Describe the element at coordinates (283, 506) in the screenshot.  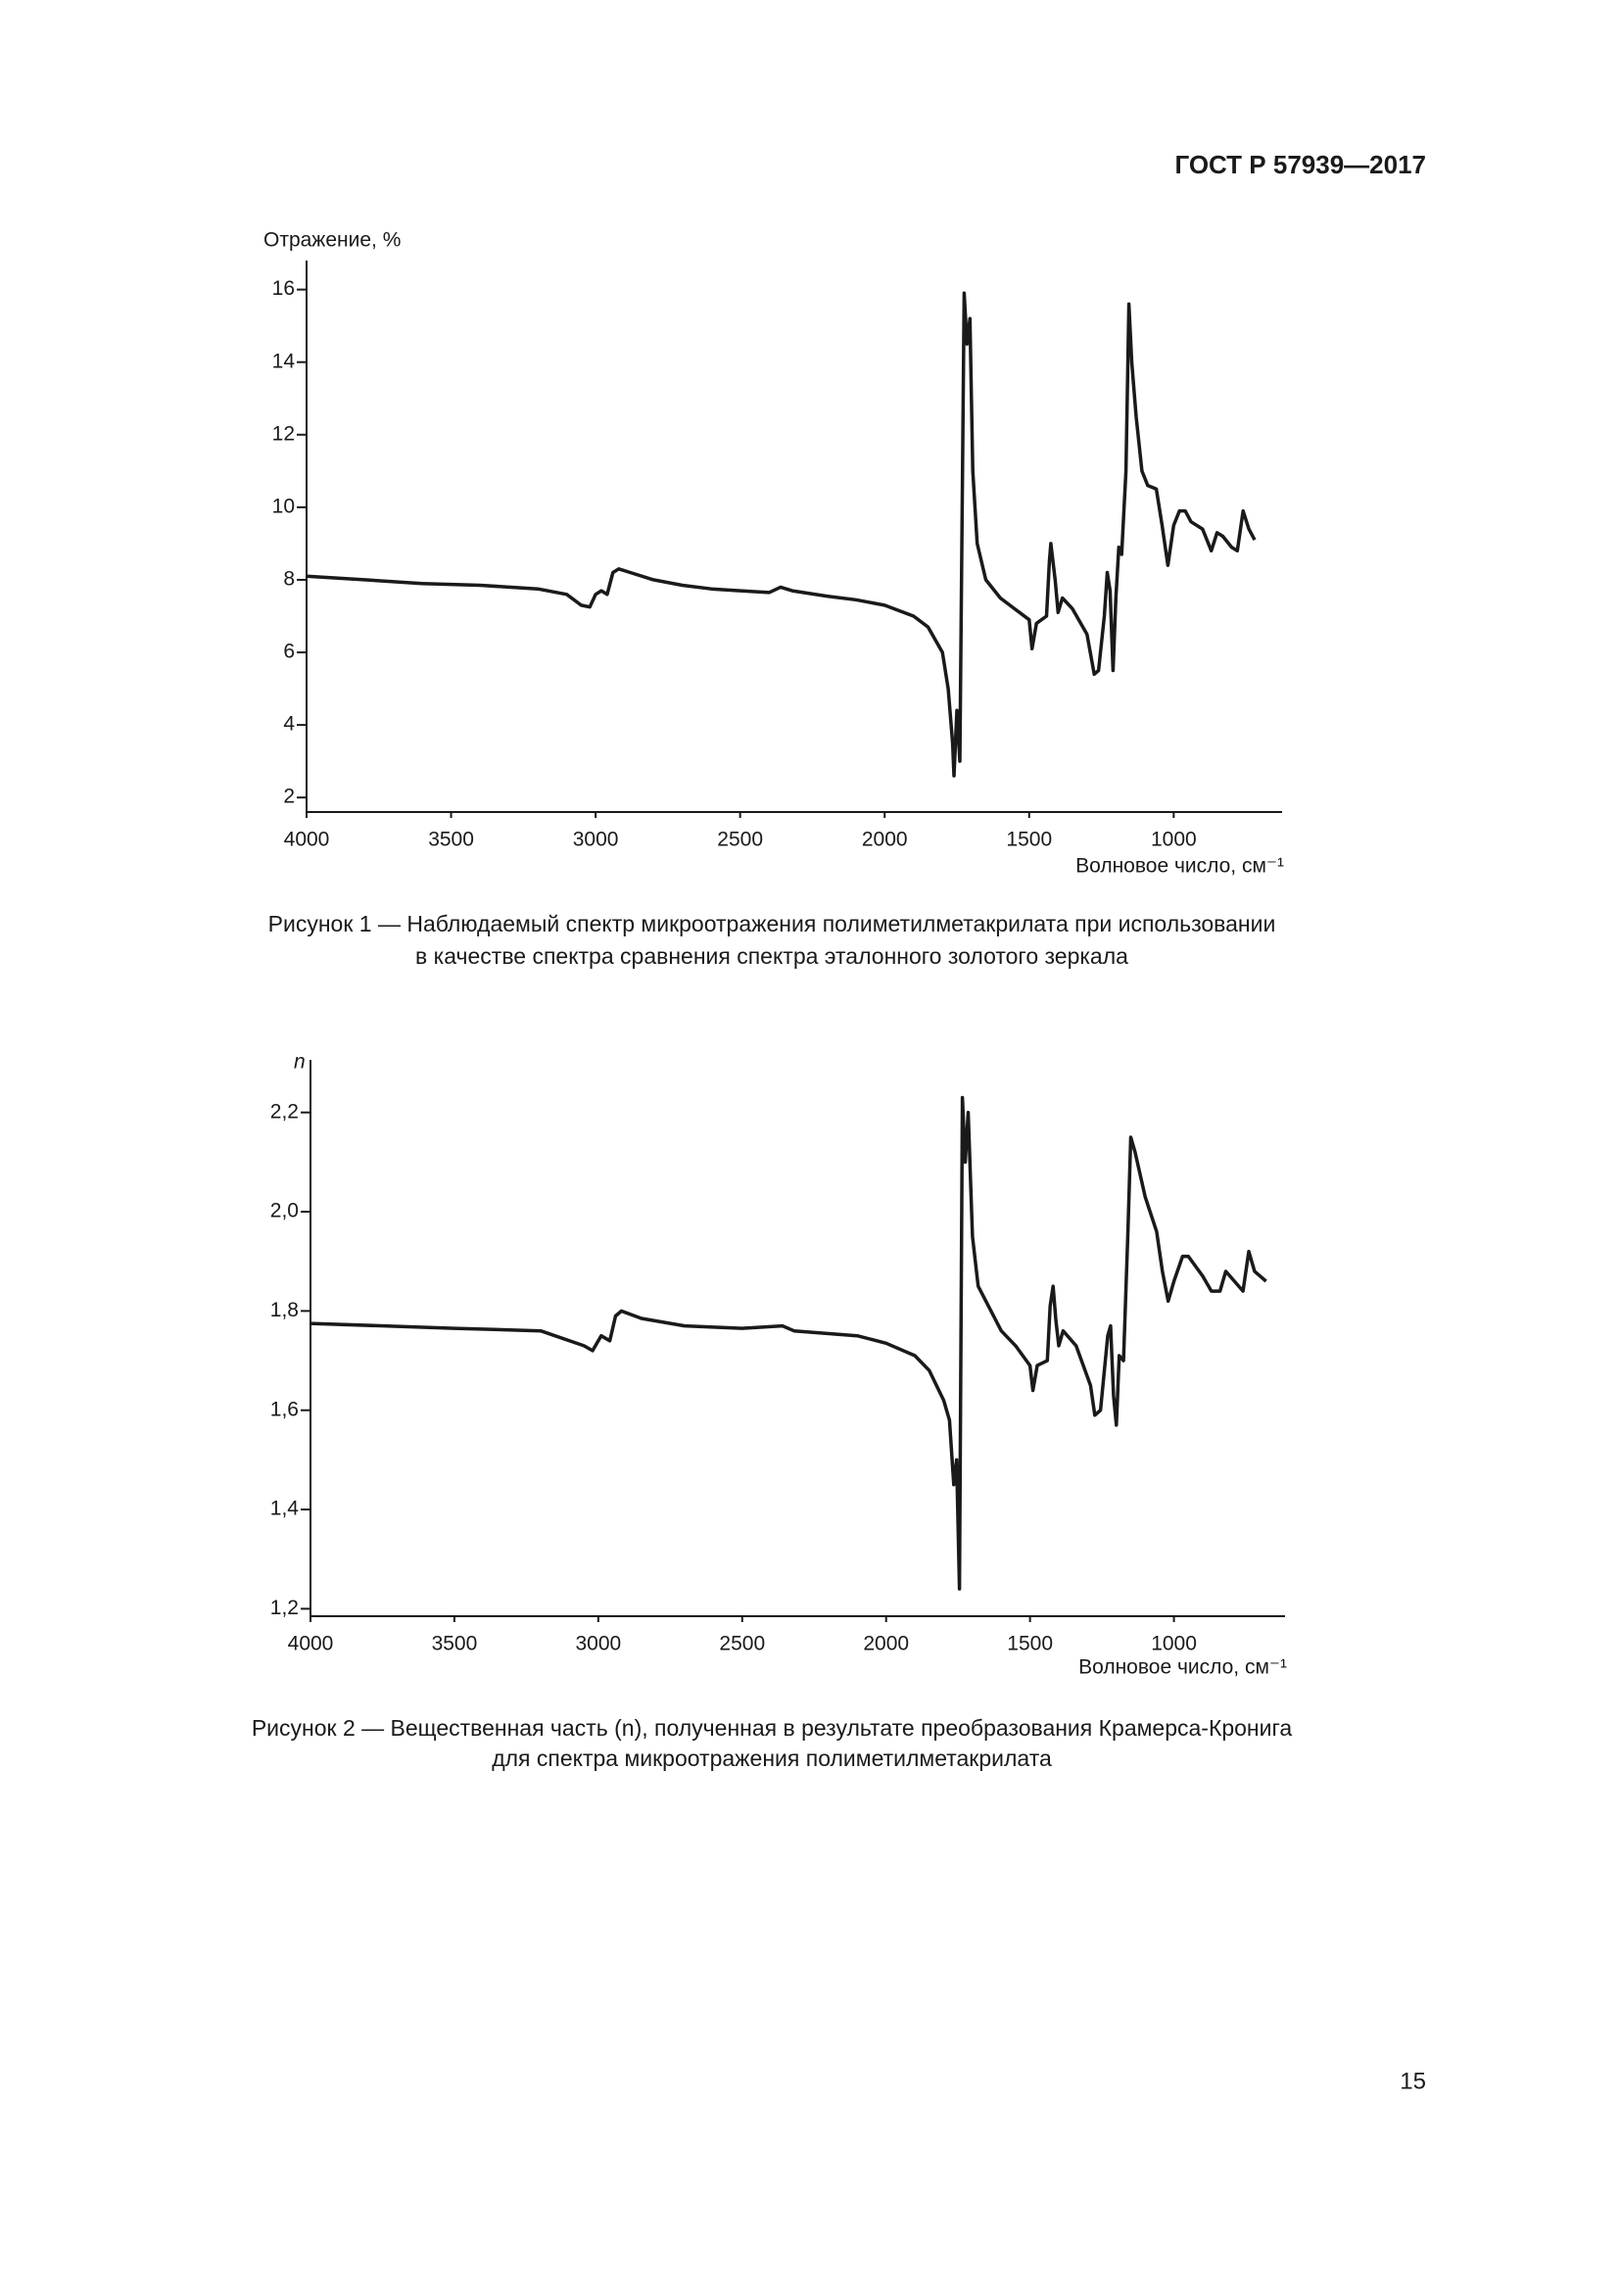
I see `y-tick-label: 10` at that location.